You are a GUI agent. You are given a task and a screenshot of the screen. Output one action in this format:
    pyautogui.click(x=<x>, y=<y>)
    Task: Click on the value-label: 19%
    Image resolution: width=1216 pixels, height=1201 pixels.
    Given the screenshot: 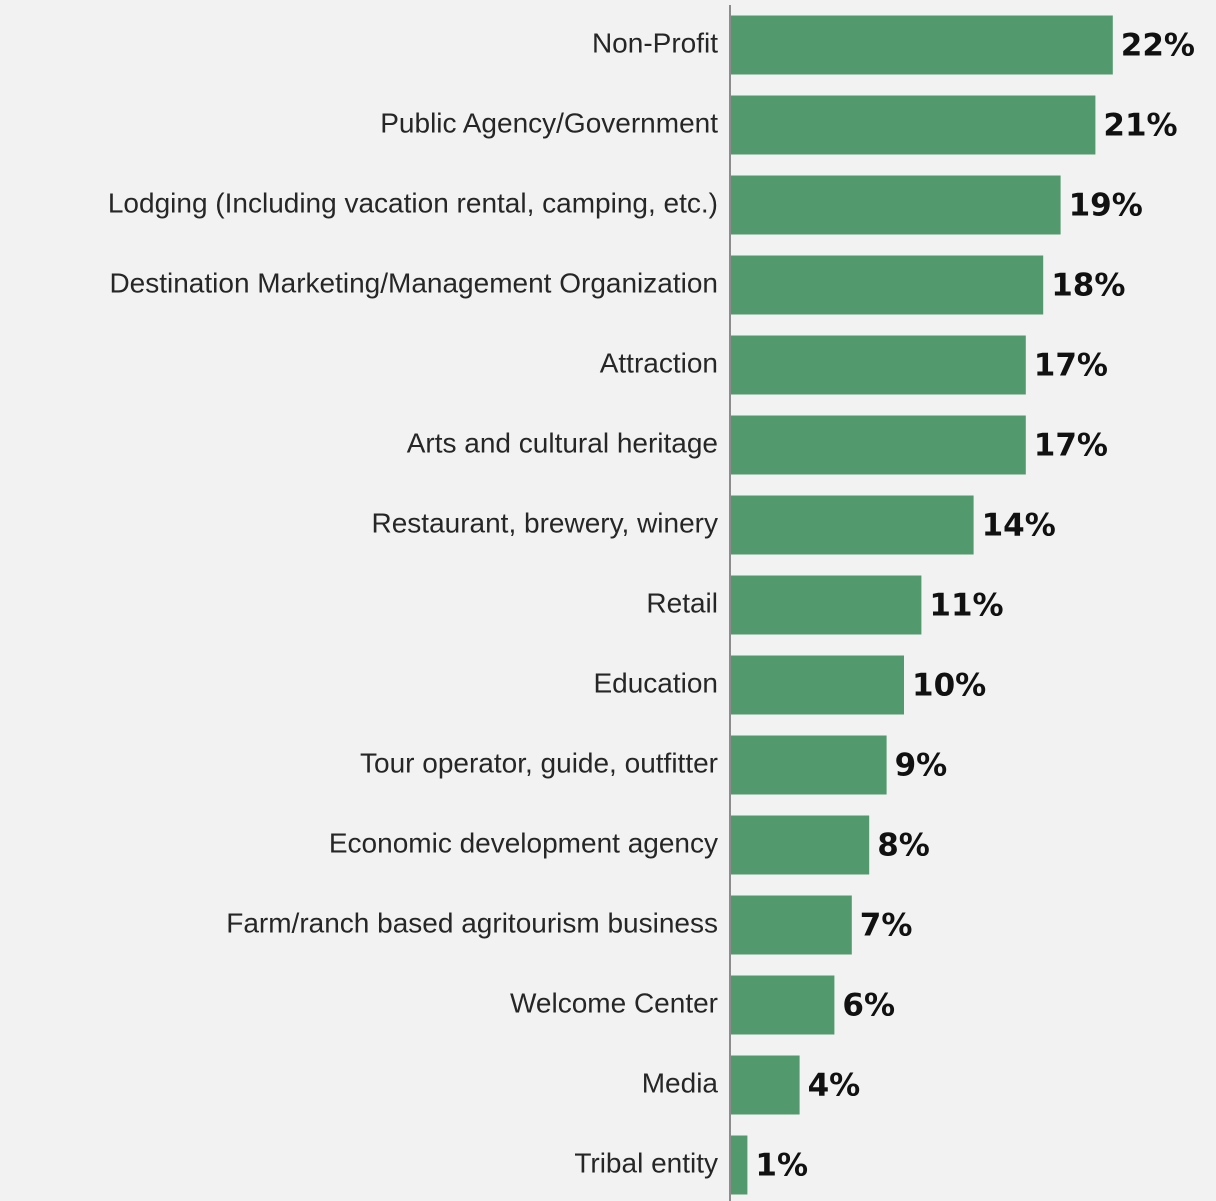 What is the action you would take?
    pyautogui.click(x=1106, y=206)
    